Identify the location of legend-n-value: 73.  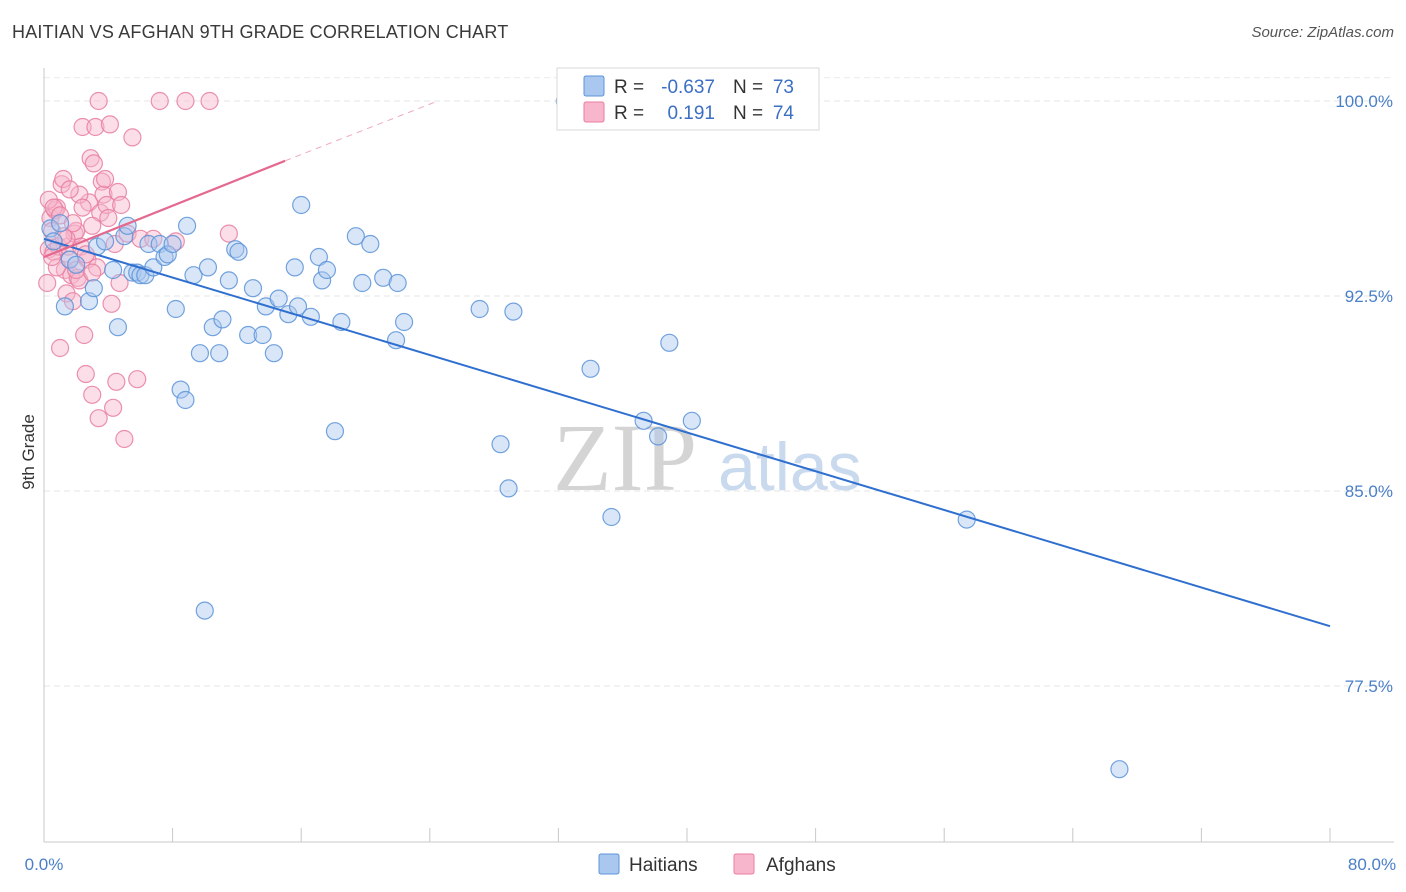
(783, 87).